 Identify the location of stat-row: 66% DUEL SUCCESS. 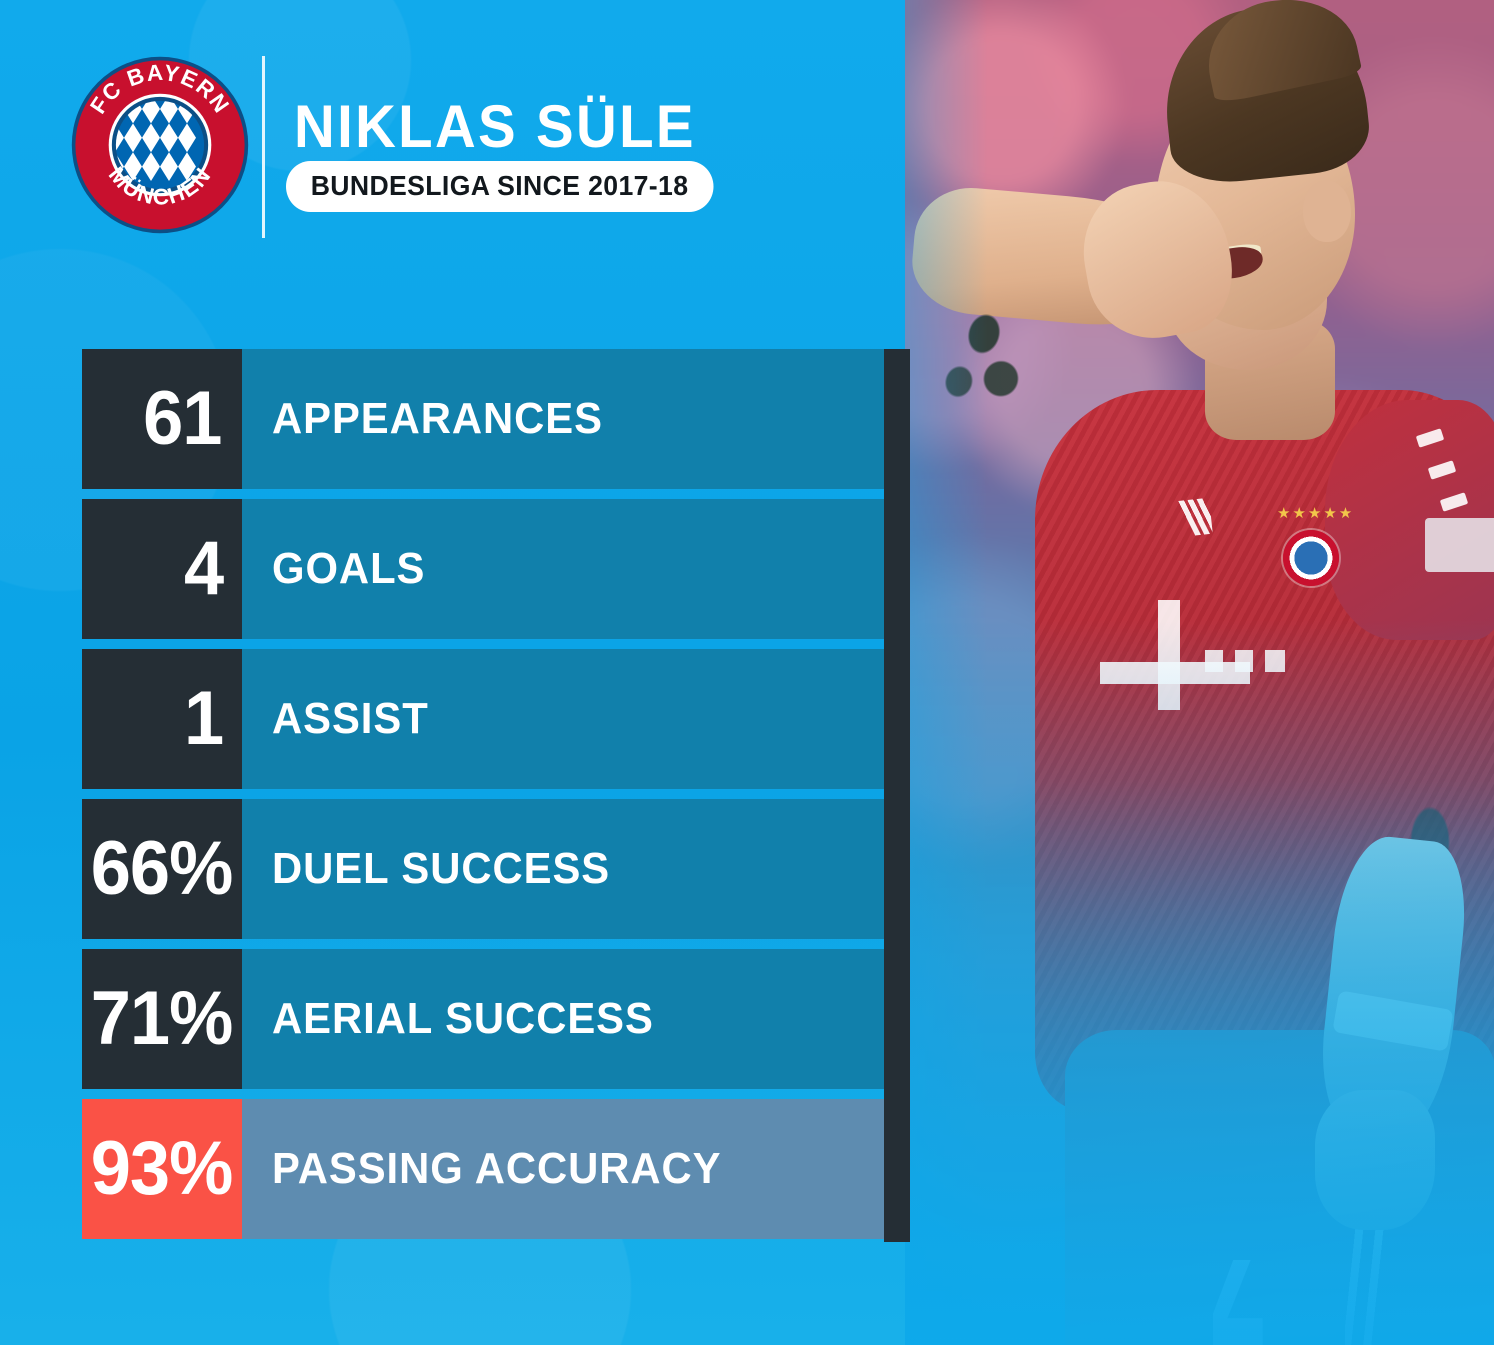
(483, 869).